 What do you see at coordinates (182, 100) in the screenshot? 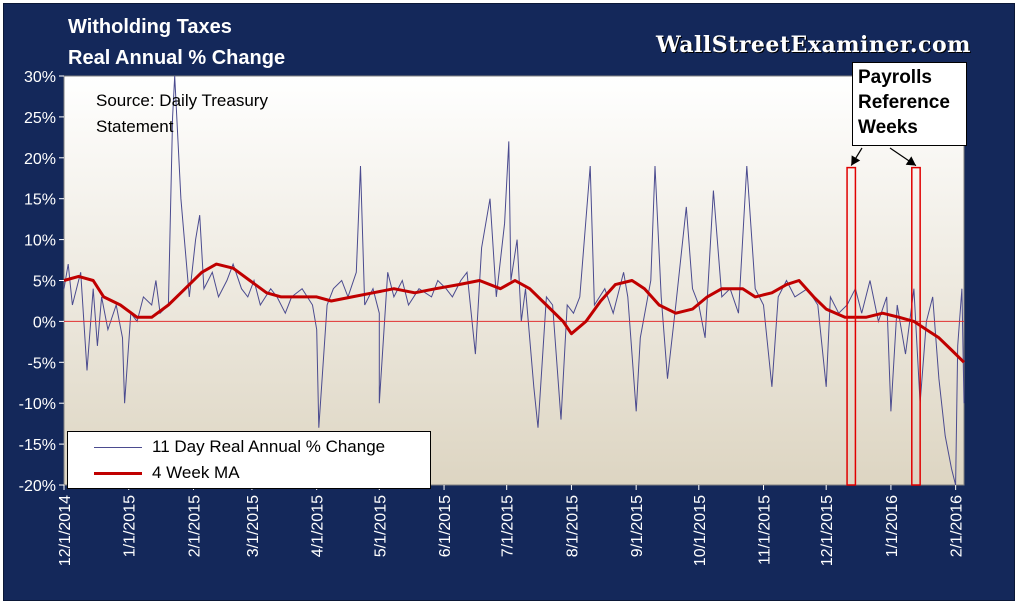
I see `source-note-line-1: Source: Daily Treasury` at bounding box center [182, 100].